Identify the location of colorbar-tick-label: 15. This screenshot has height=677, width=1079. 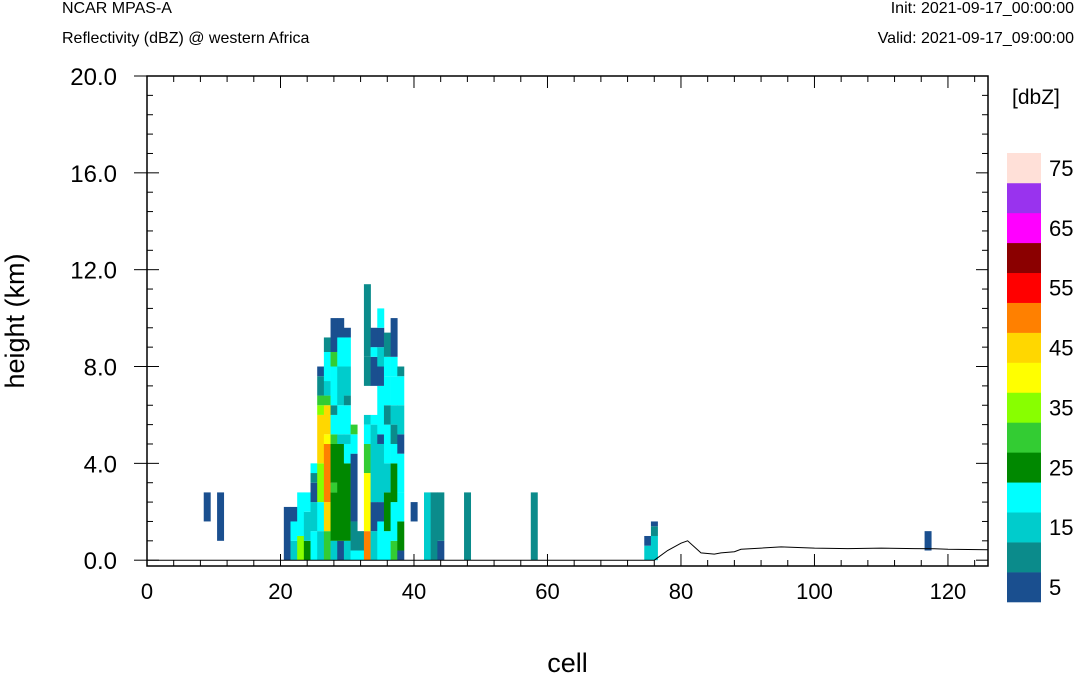
(1061, 527).